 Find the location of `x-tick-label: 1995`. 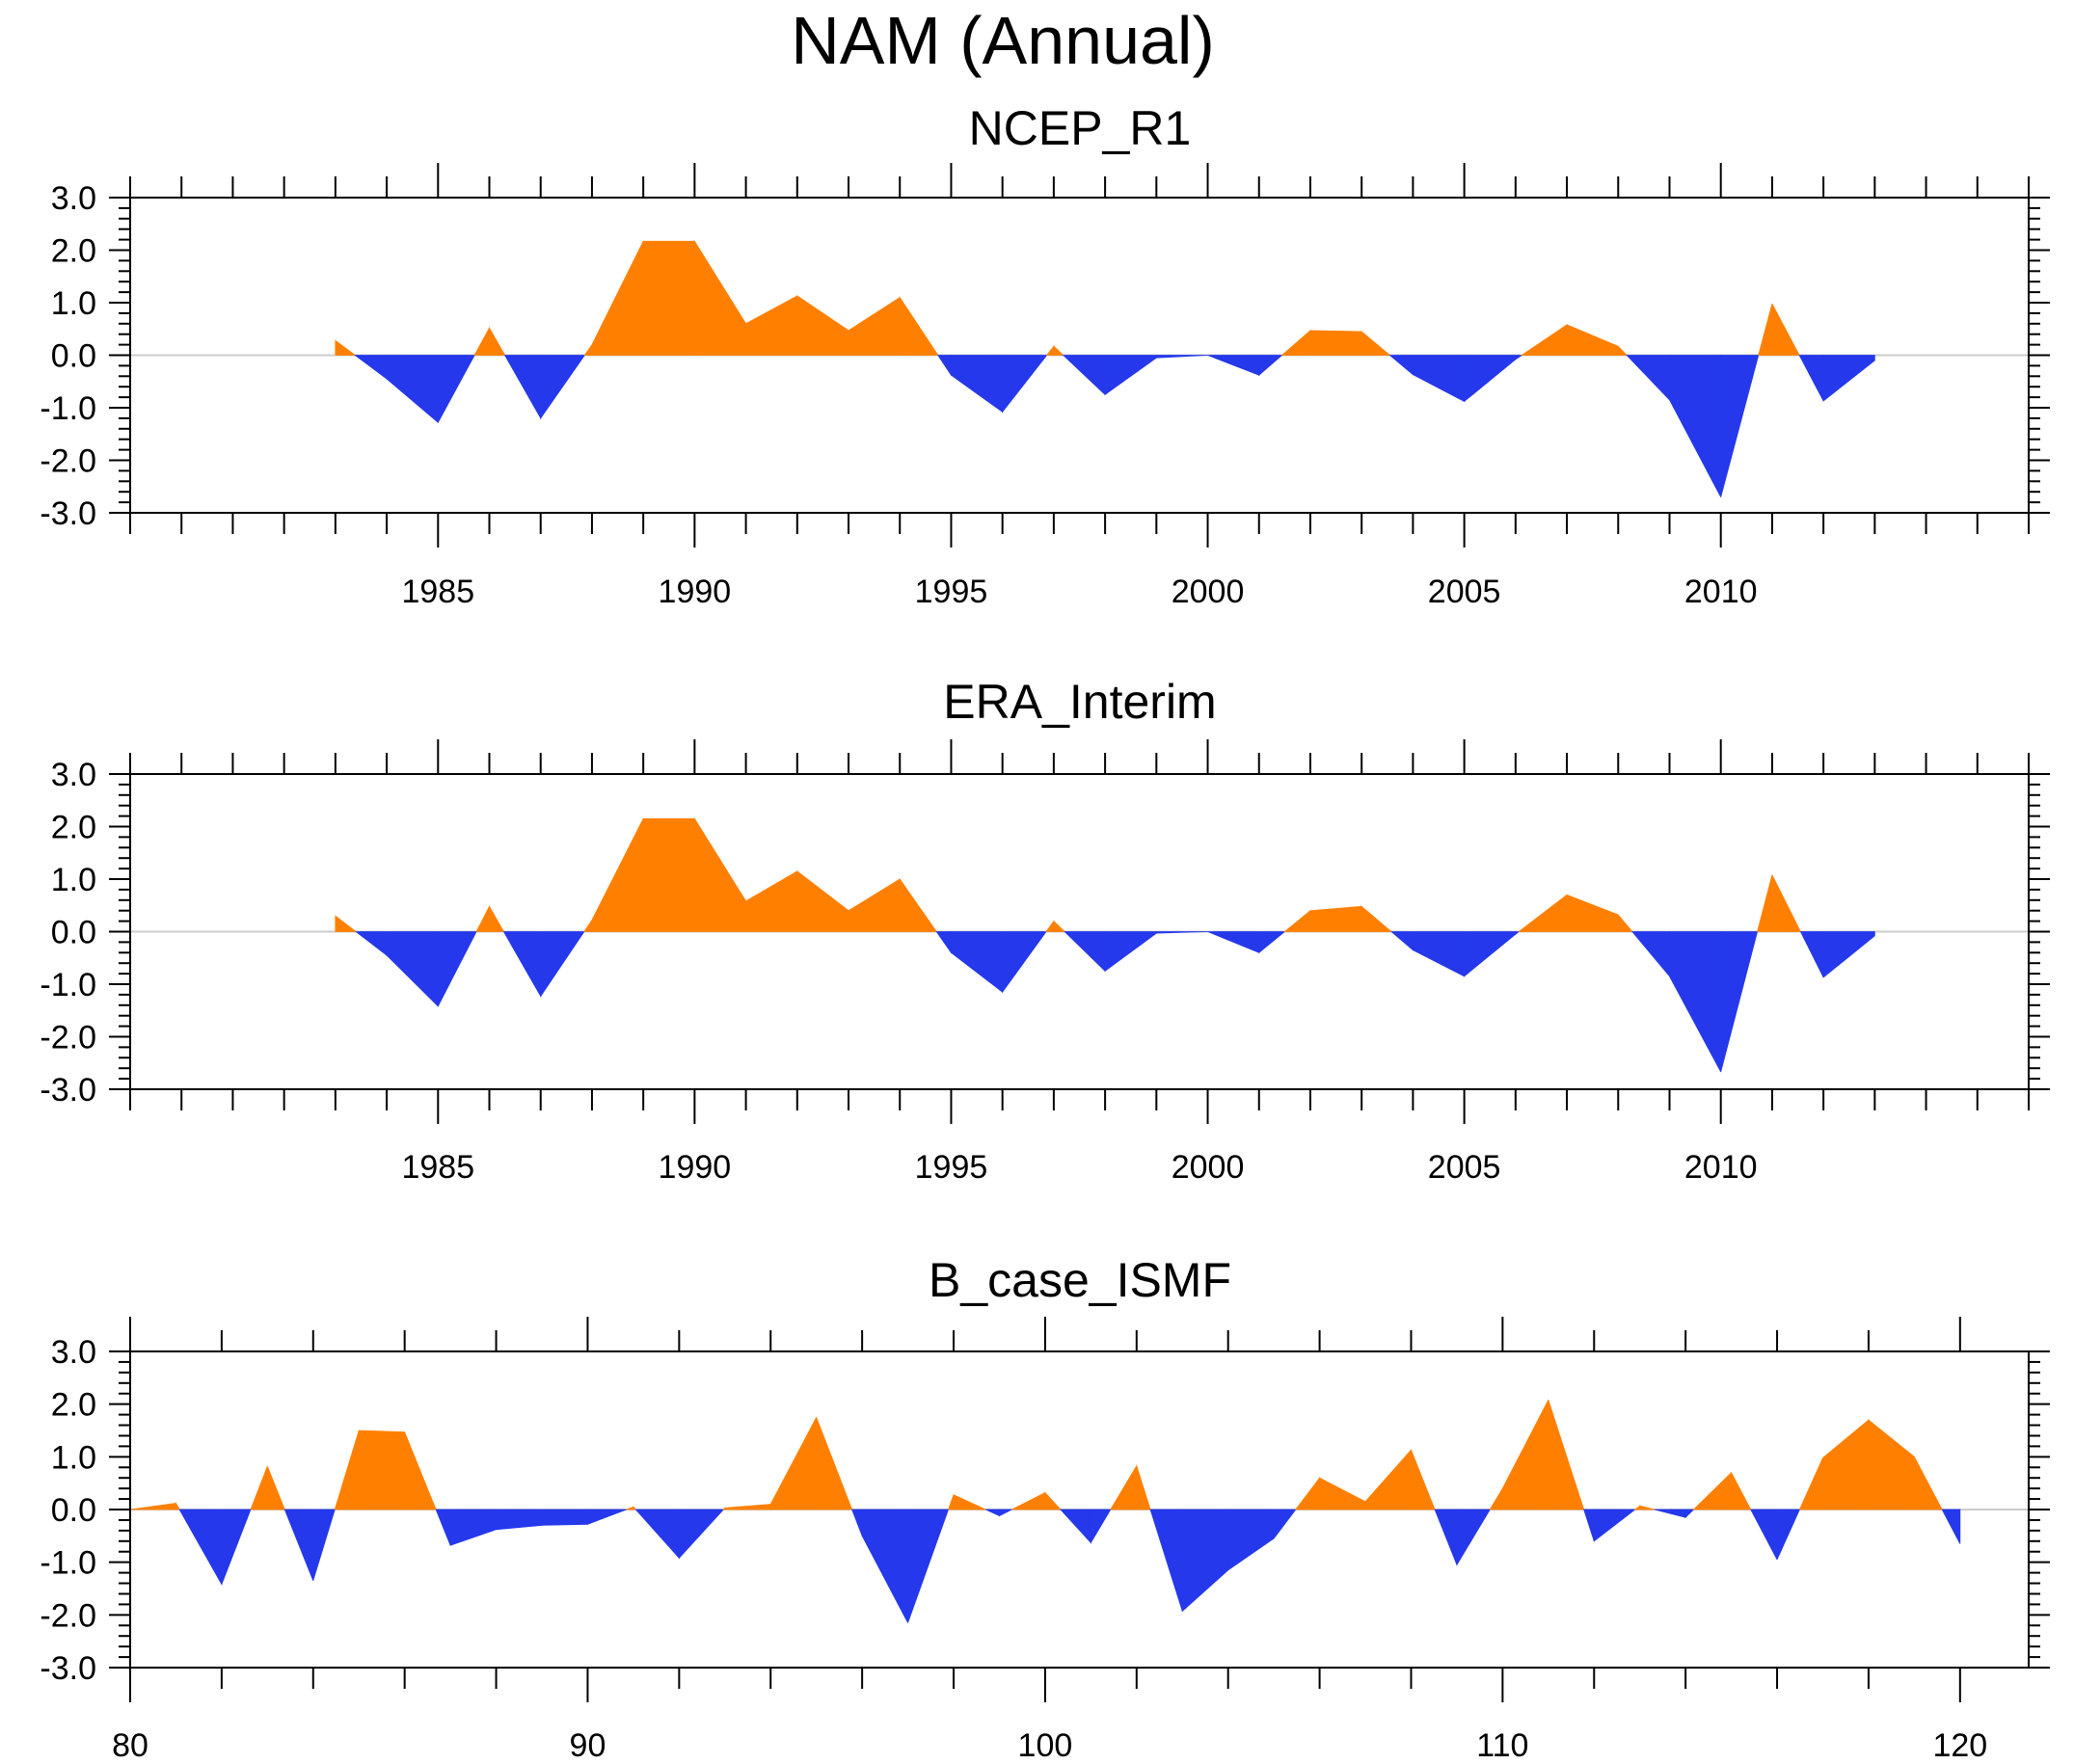

x-tick-label: 1995 is located at coordinates (951, 592).